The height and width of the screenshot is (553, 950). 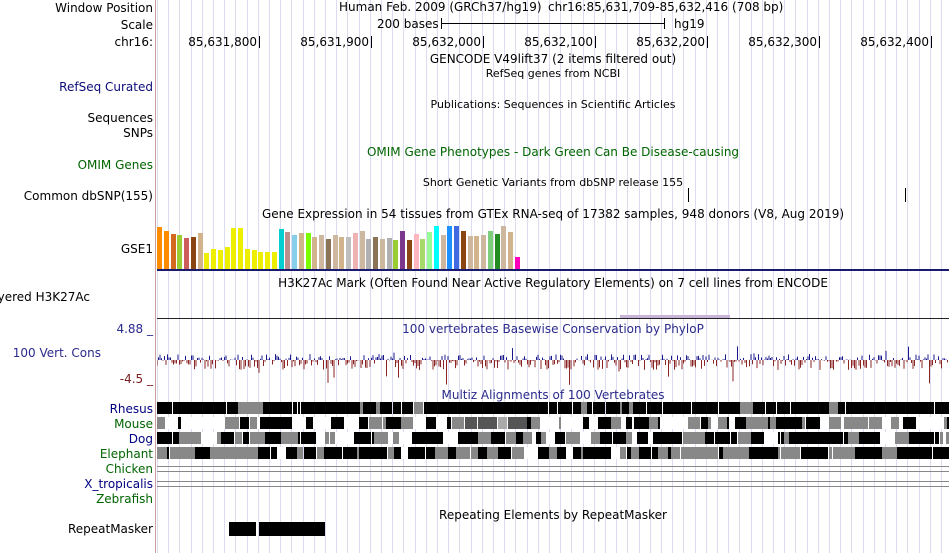 I want to click on h3k27ac-track-label: Layered H3K27Ac, so click(x=45, y=297).